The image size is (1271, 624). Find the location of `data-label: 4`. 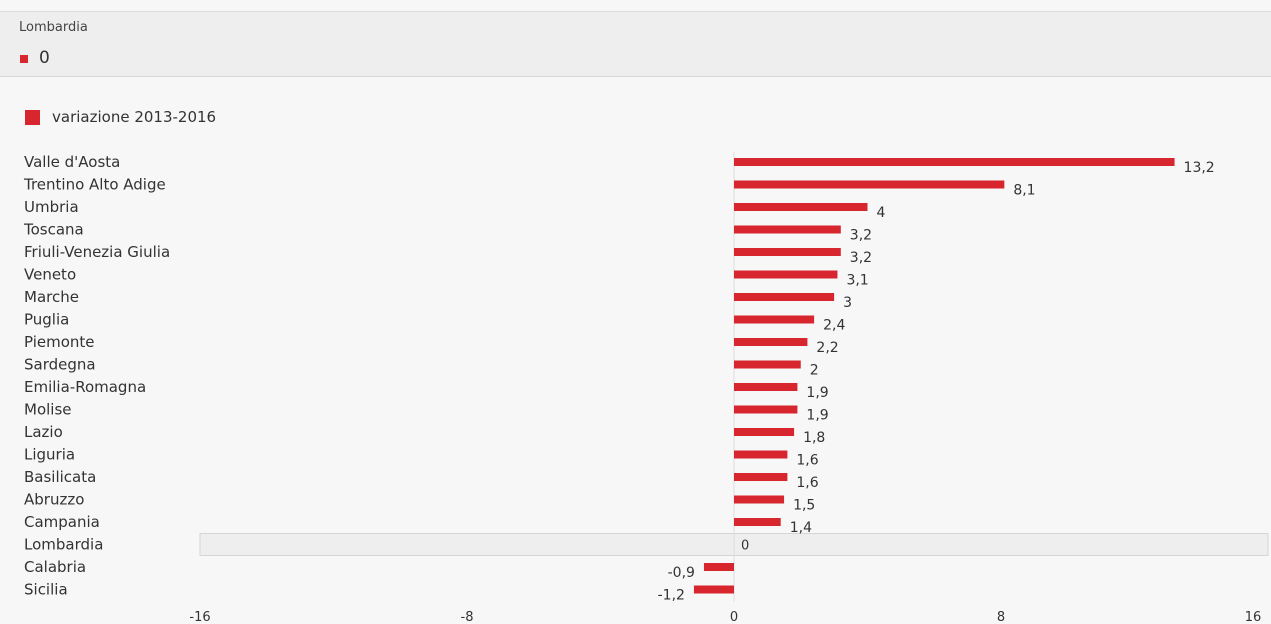

data-label: 4 is located at coordinates (881, 213).